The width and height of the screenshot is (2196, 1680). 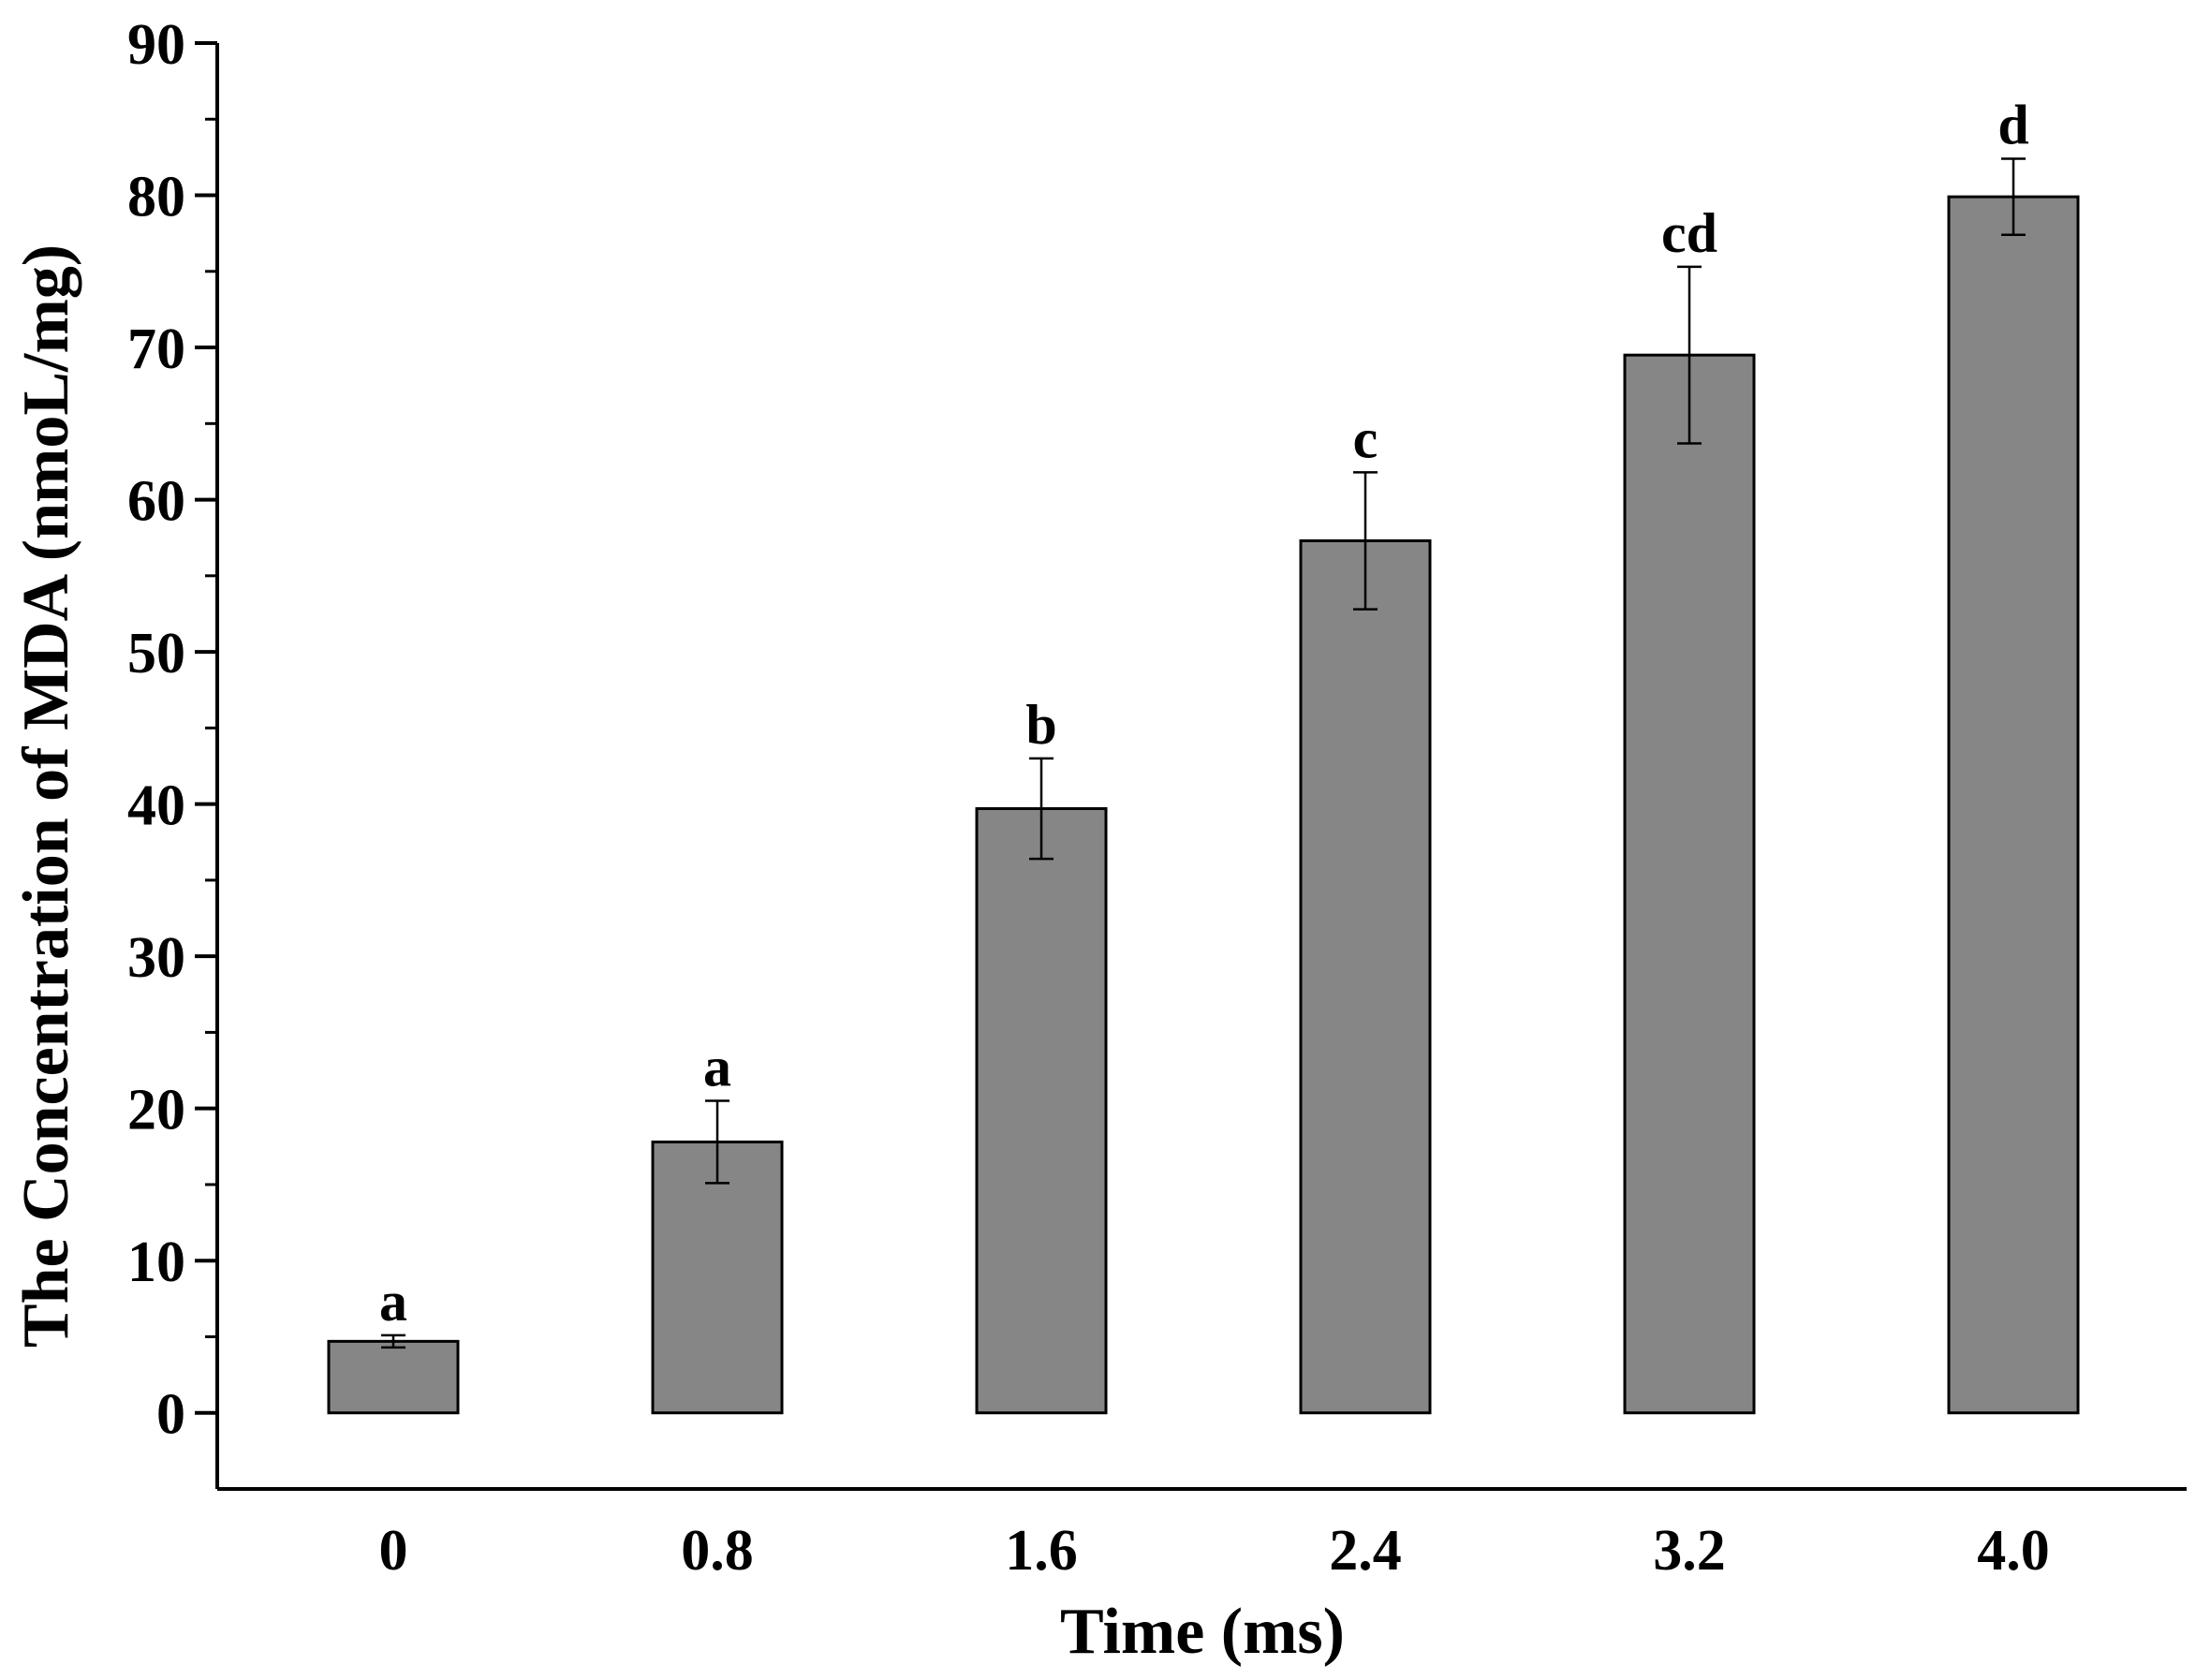 I want to click on x-axis-title: Time (ms), so click(x=1202, y=1632).